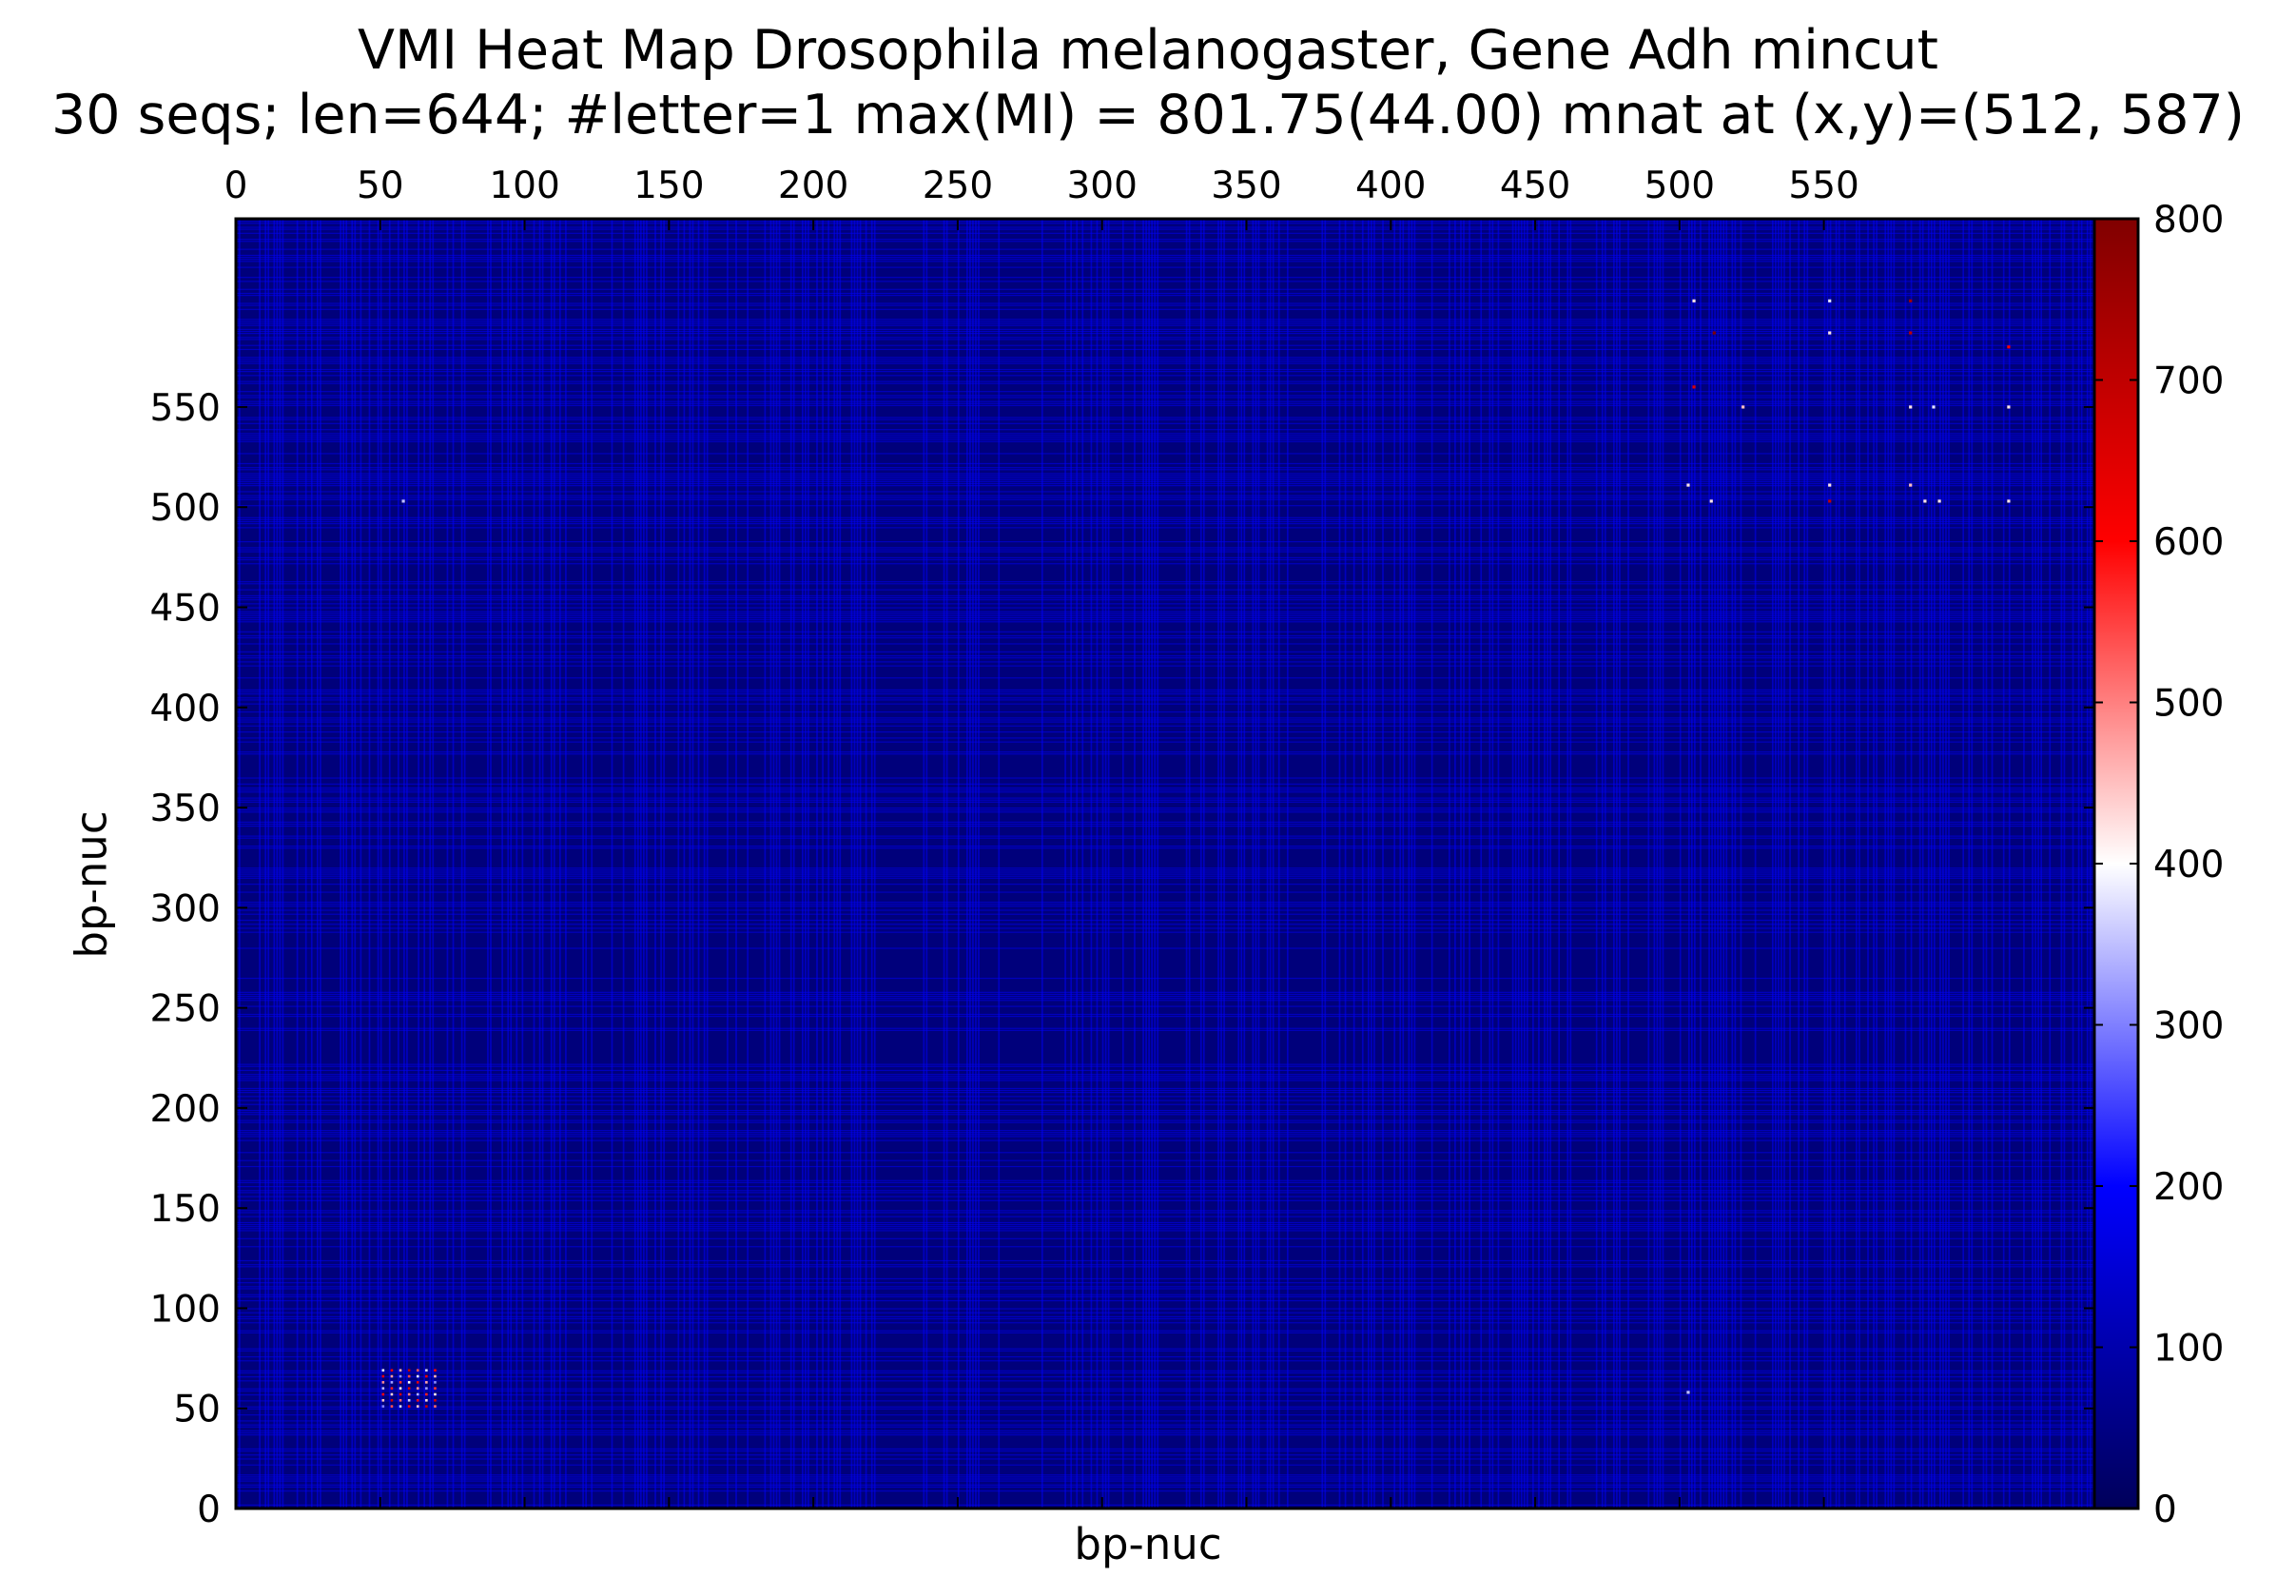 The width and height of the screenshot is (2296, 1596). What do you see at coordinates (236, 186) in the screenshot?
I see `x-tick-label: 0` at bounding box center [236, 186].